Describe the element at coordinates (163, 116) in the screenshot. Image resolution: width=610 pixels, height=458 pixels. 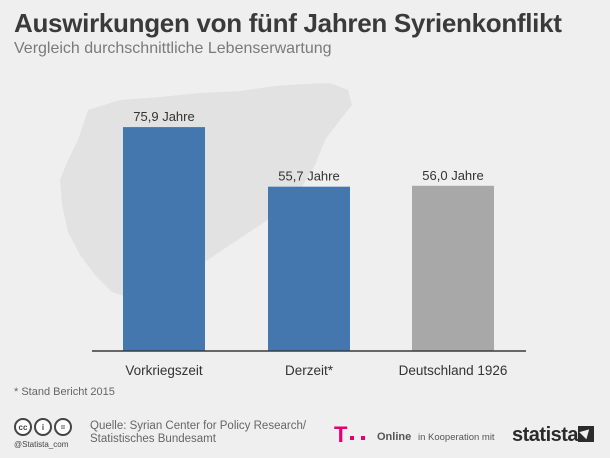
I see `value-label: 75,9 Jahre` at that location.